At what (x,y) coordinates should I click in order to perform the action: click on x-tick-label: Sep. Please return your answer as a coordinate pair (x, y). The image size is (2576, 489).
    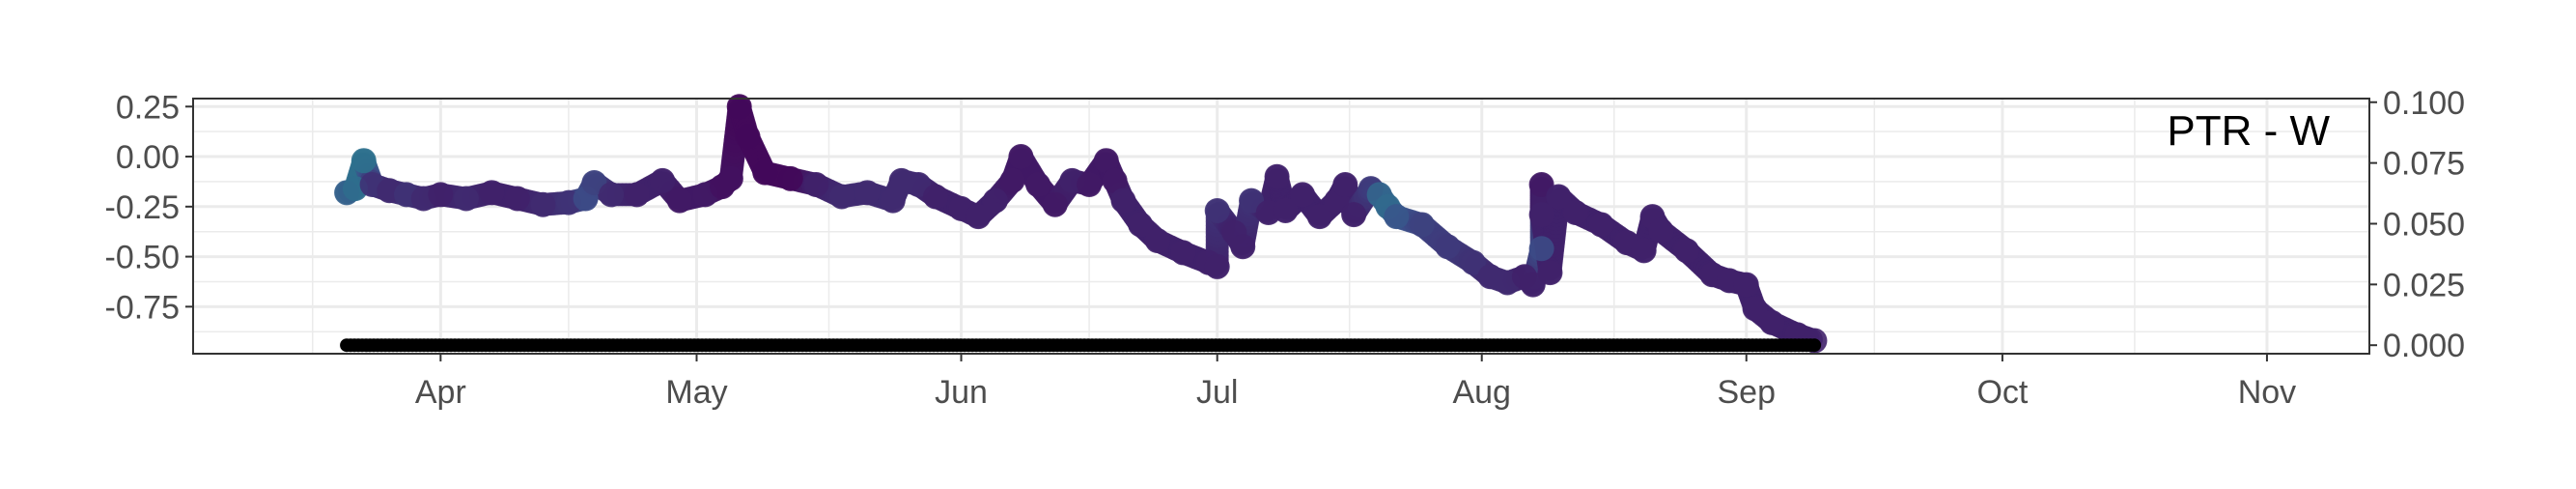
    Looking at the image, I should click on (1747, 392).